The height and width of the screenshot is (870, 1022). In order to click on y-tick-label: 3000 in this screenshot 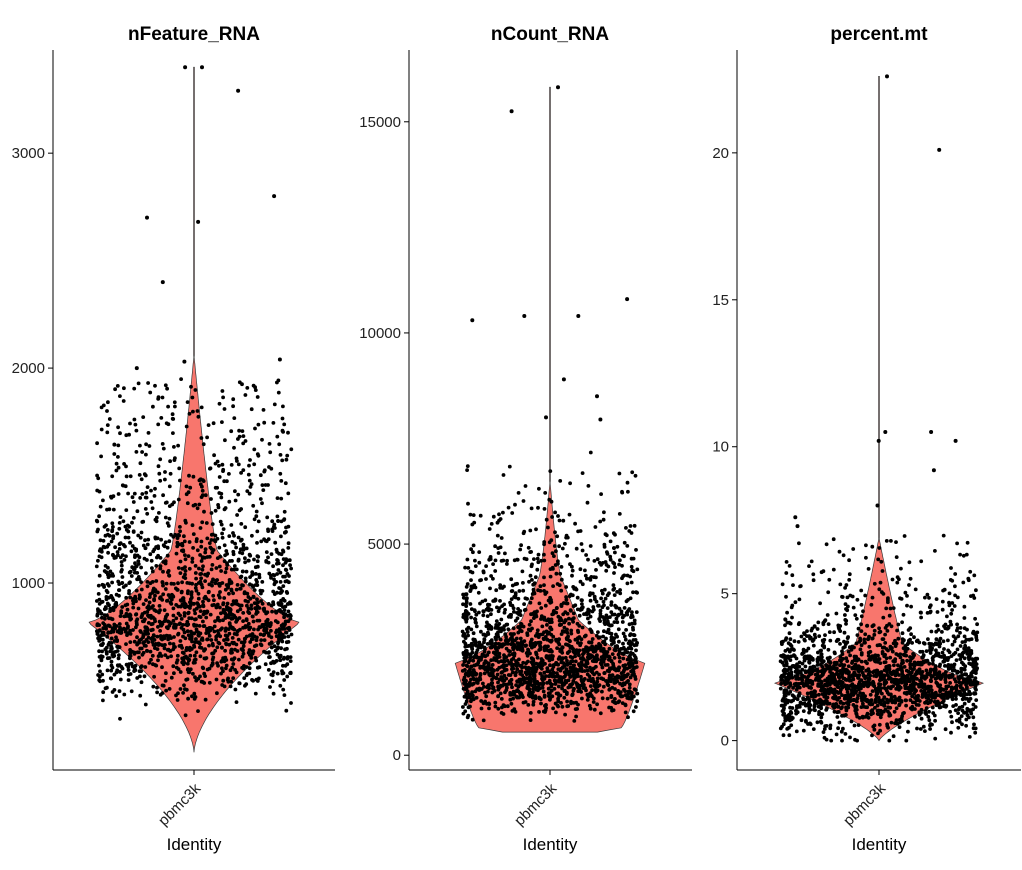, I will do `click(28, 153)`.